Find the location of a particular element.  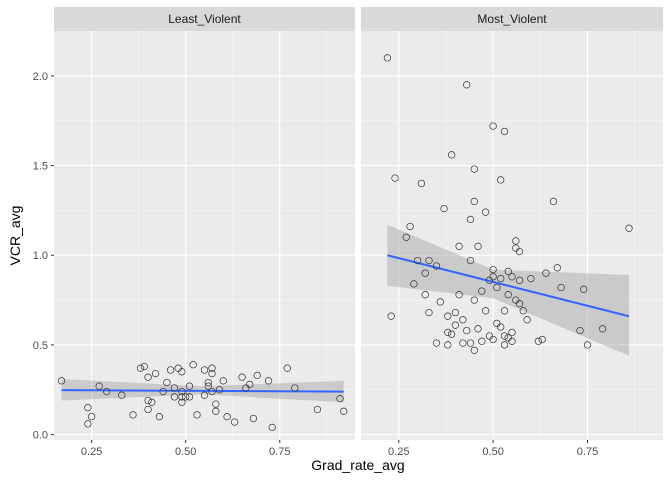

left-fit-layer is located at coordinates (202, 391).